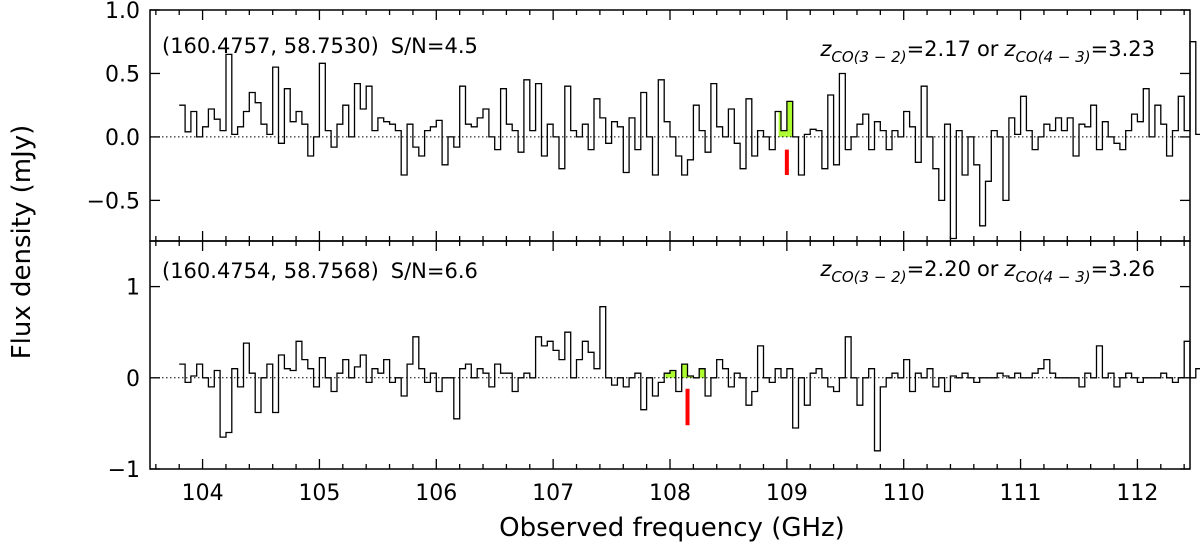  I want to click on top-z1-symbol: z, so click(825, 49).